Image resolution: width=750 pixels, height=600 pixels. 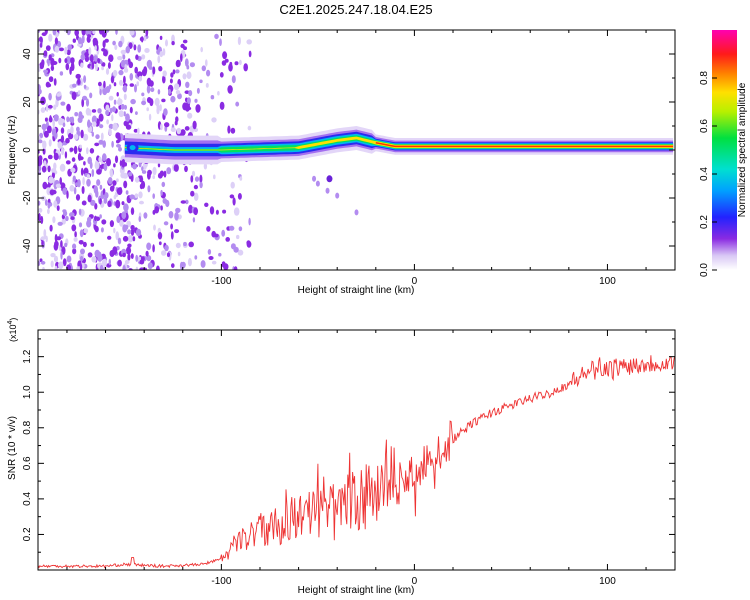 What do you see at coordinates (12, 330) in the screenshot?
I see `snr-scale-label: (x104)` at bounding box center [12, 330].